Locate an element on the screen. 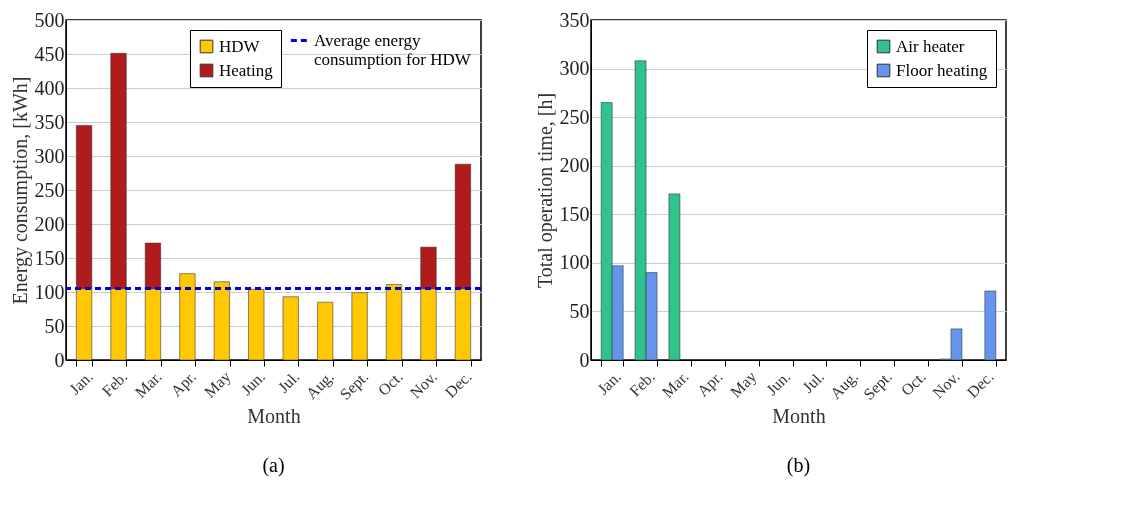  legend-label: Heating is located at coordinates (246, 70).